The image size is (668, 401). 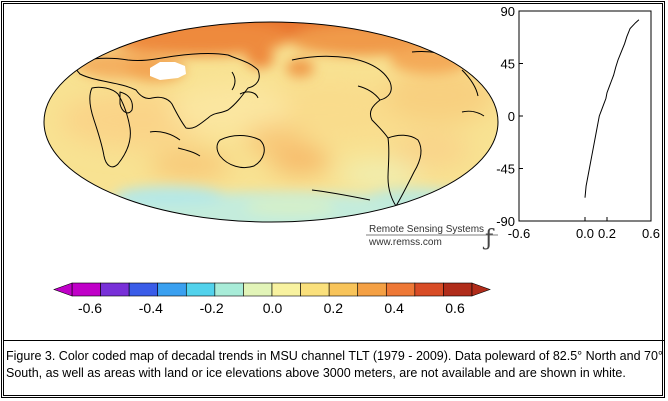 What do you see at coordinates (488, 238) in the screenshot?
I see `rss-logo: ƒ` at bounding box center [488, 238].